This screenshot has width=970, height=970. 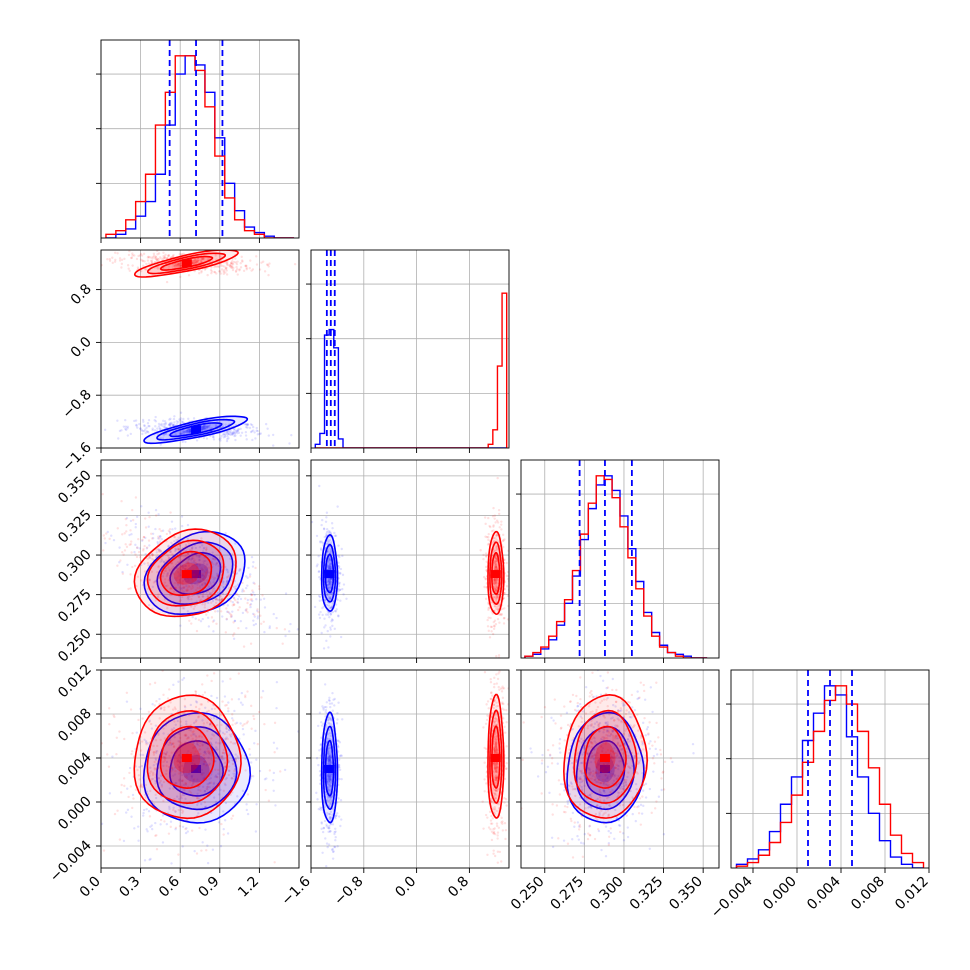 I want to click on panel-frame, so click(x=410, y=769).